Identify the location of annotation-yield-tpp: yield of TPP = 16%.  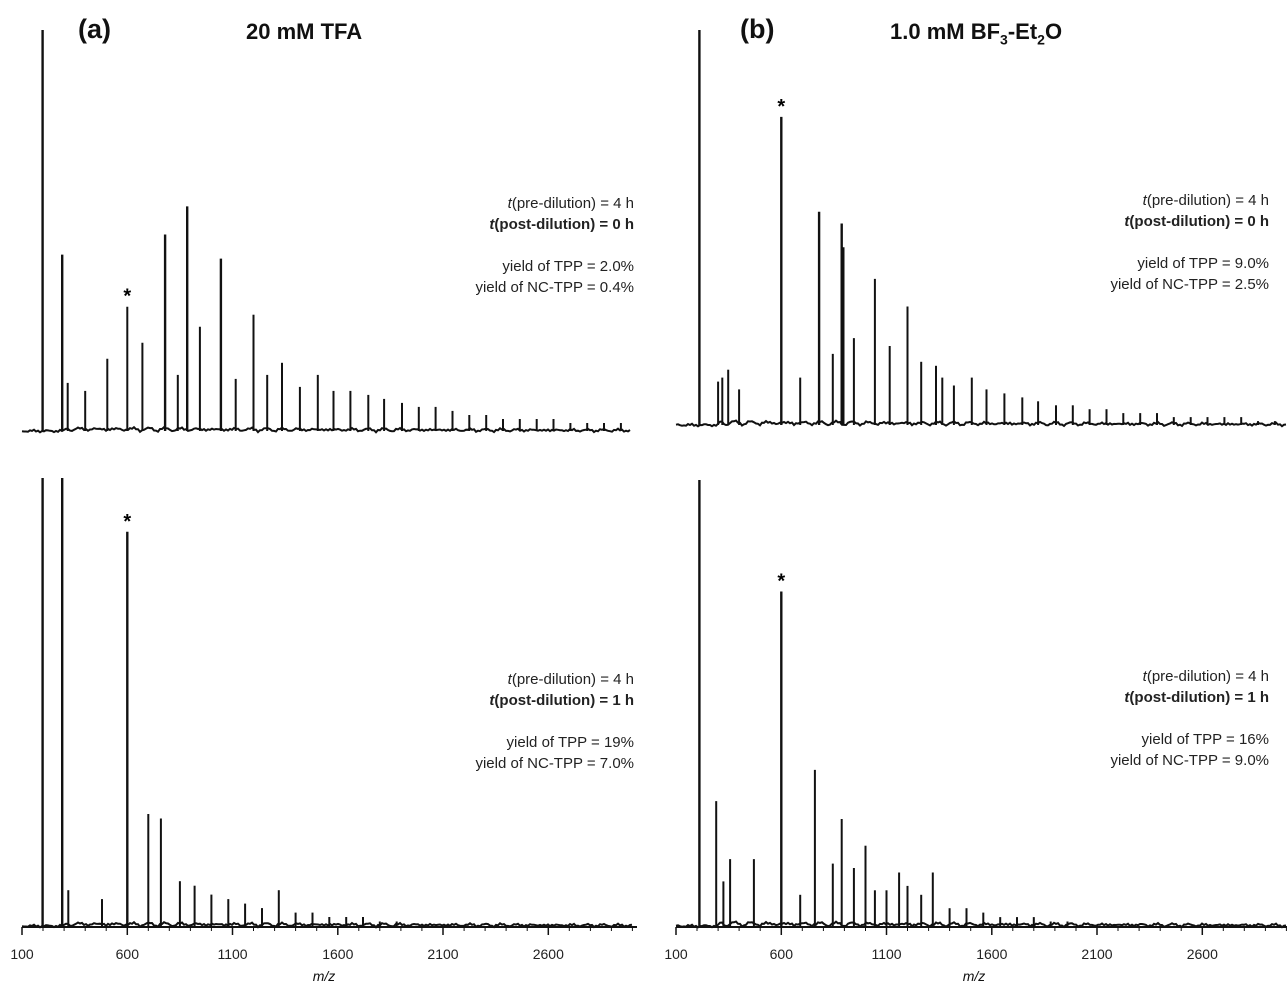
(1205, 739).